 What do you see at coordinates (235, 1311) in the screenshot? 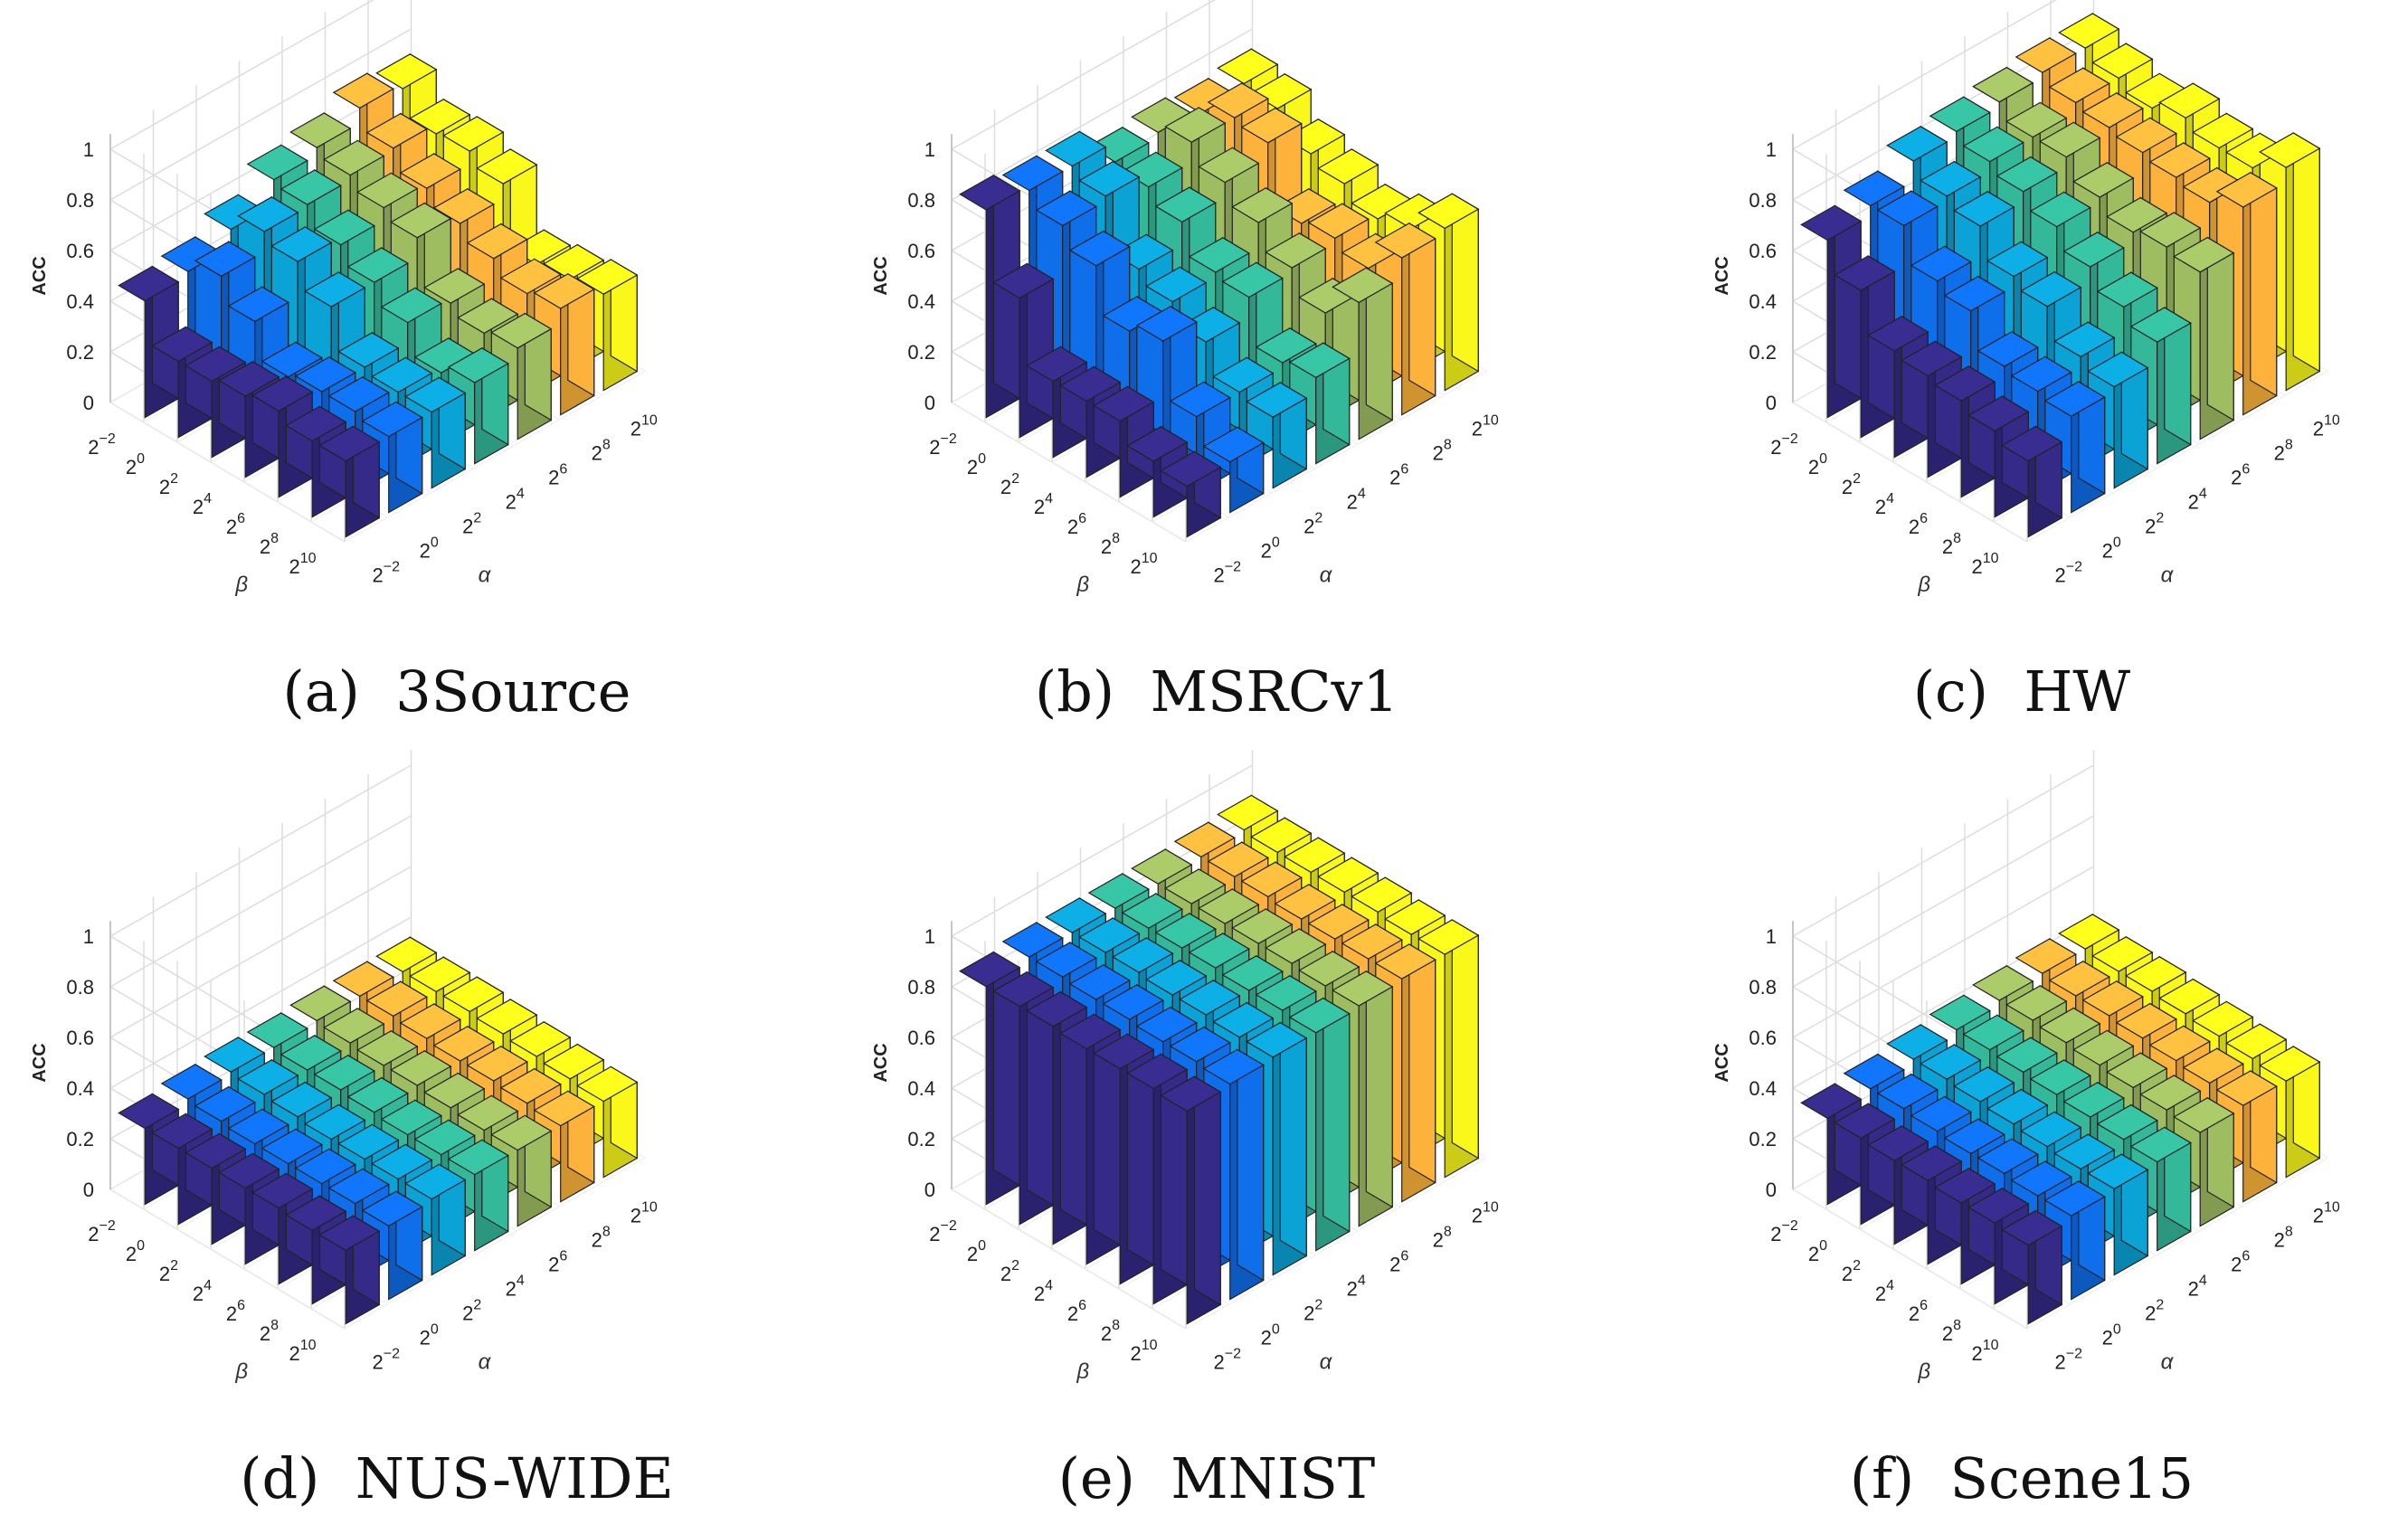
I see `beta-tick-label: 26` at bounding box center [235, 1311].